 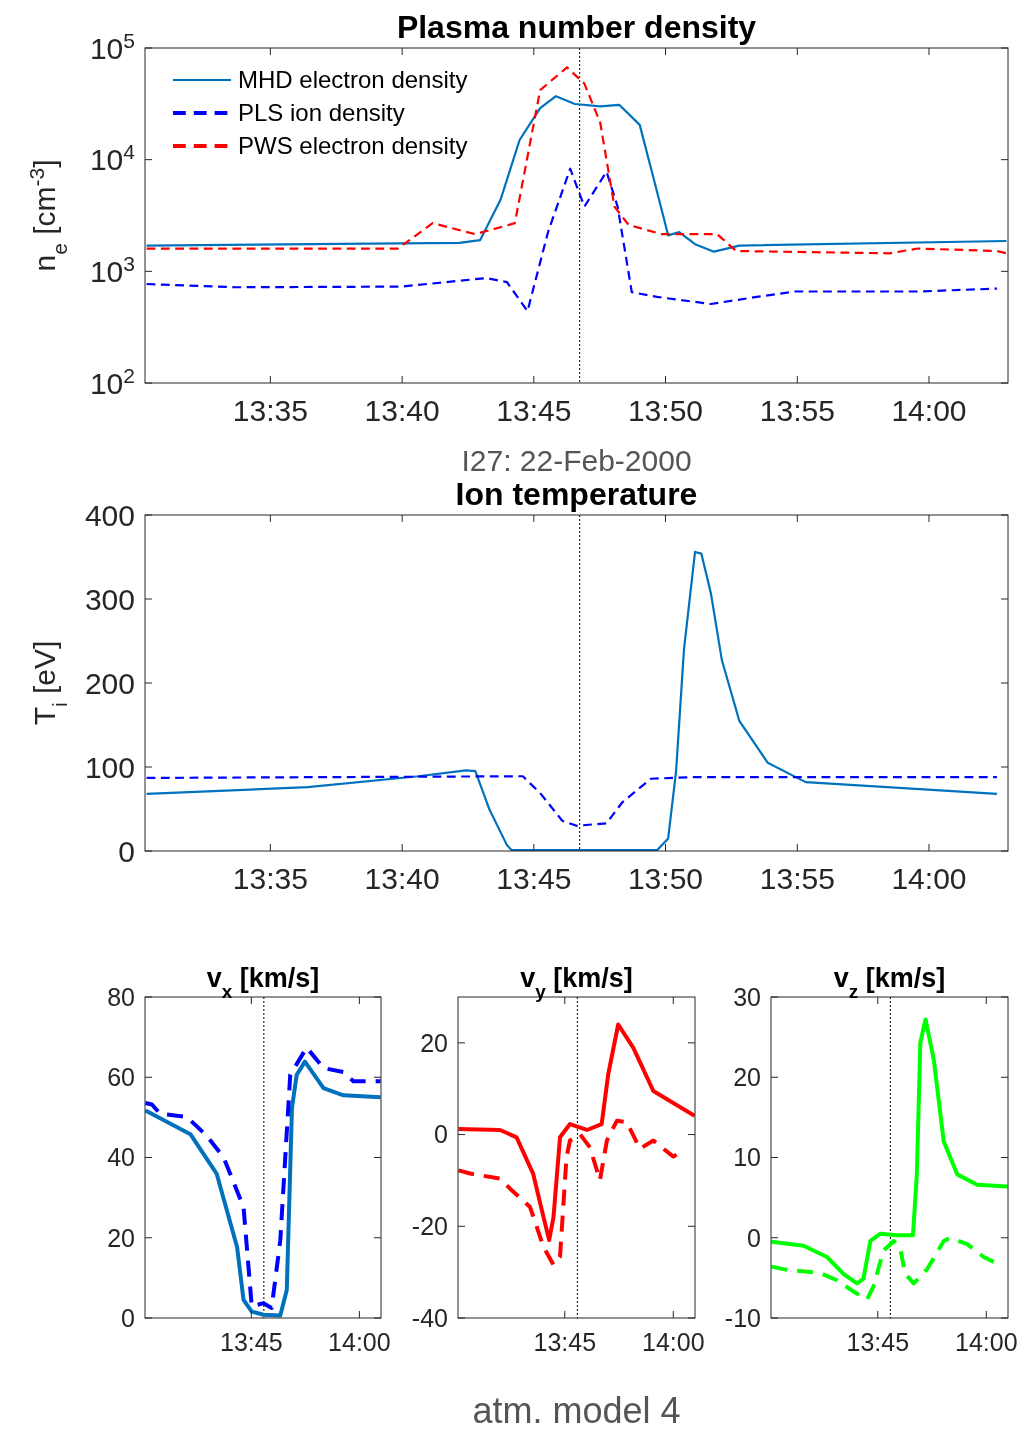 What do you see at coordinates (121, 1157) in the screenshot?
I see `y-tick-label: 40` at bounding box center [121, 1157].